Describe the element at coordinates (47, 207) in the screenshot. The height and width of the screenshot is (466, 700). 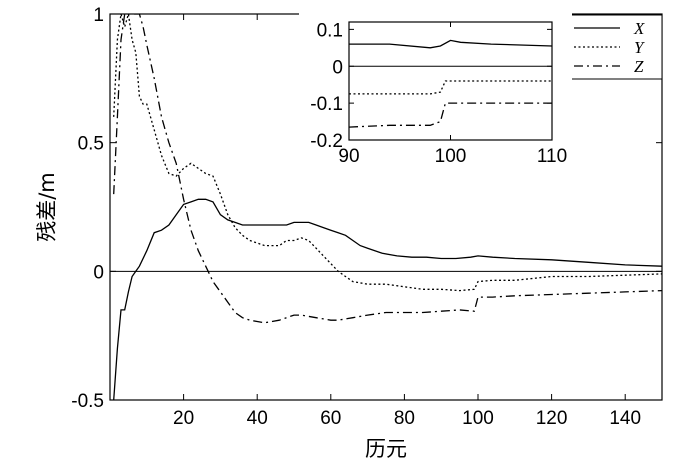
I see `y-axis-title: 残差/m` at that location.